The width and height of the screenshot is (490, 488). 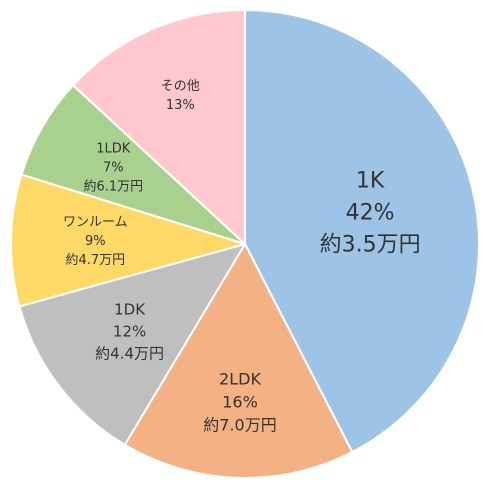 I want to click on slice-name-label: 2LDK, so click(x=240, y=379).